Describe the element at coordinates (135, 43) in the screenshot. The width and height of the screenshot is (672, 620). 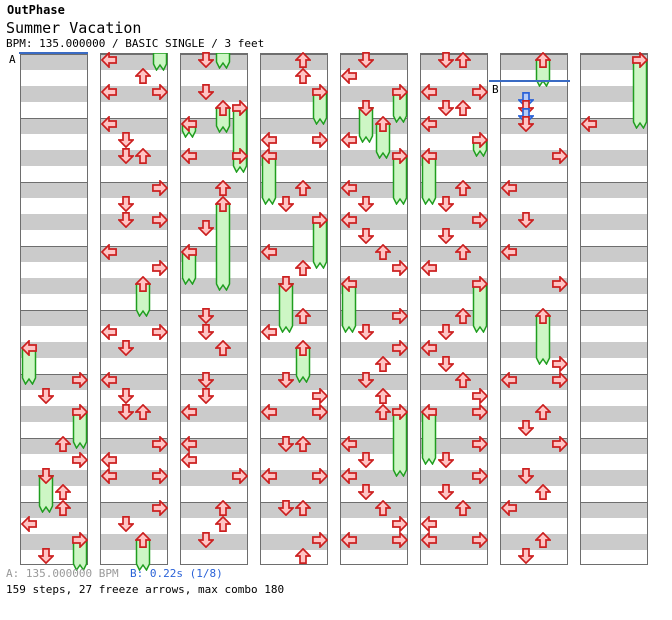
I see `chart-meta: BPM: 135.000000 / BASIC SINGLE / 3 feet` at that location.